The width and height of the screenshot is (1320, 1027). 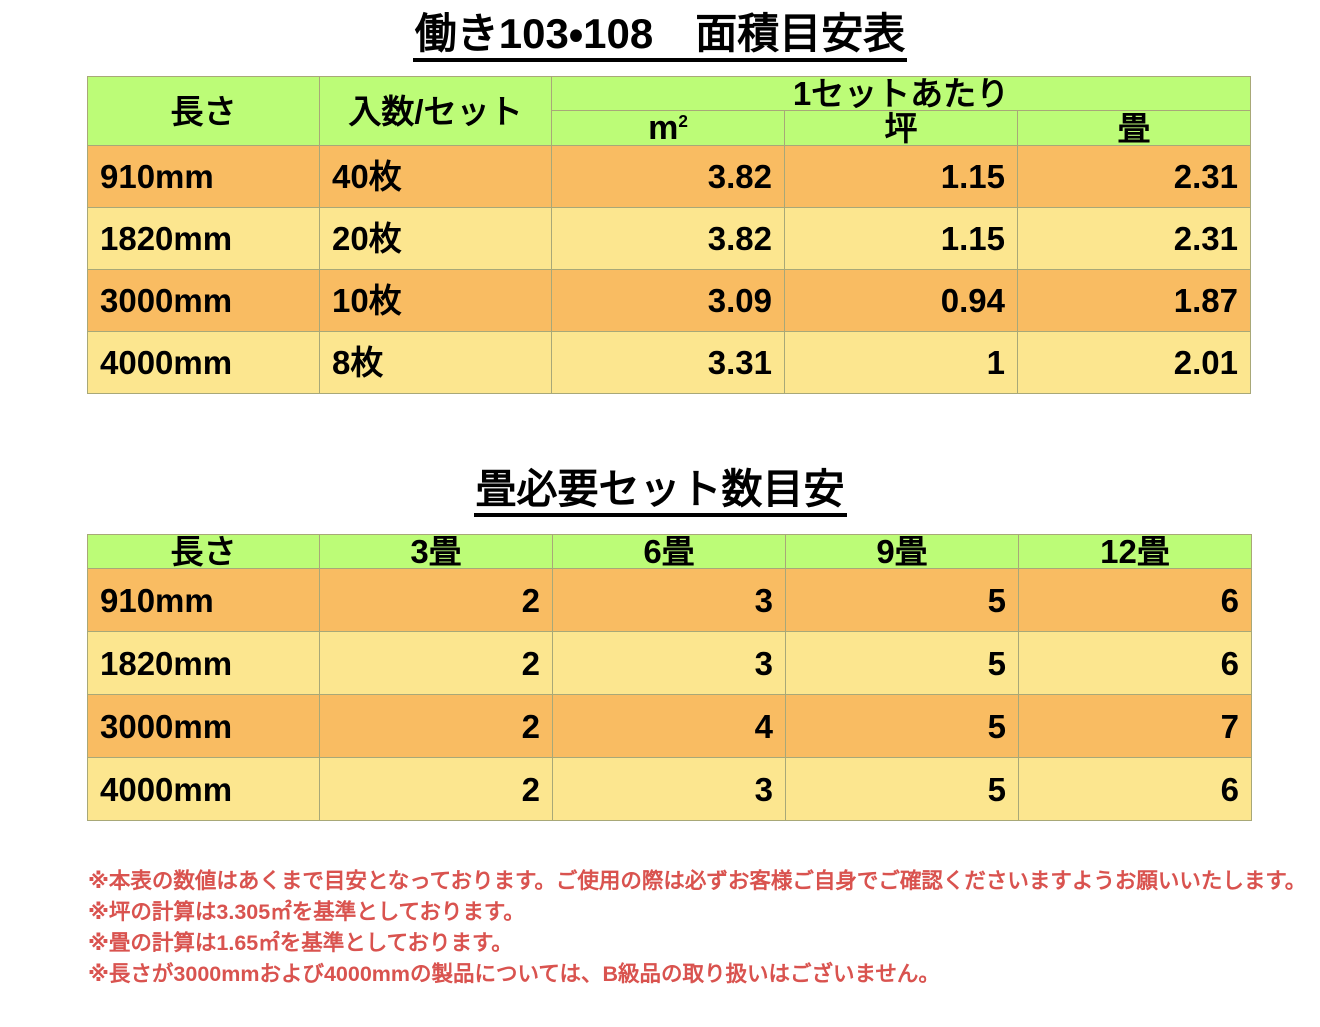 I want to click on table-row: 1820mm 2 3 5 6, so click(x=669, y=663).